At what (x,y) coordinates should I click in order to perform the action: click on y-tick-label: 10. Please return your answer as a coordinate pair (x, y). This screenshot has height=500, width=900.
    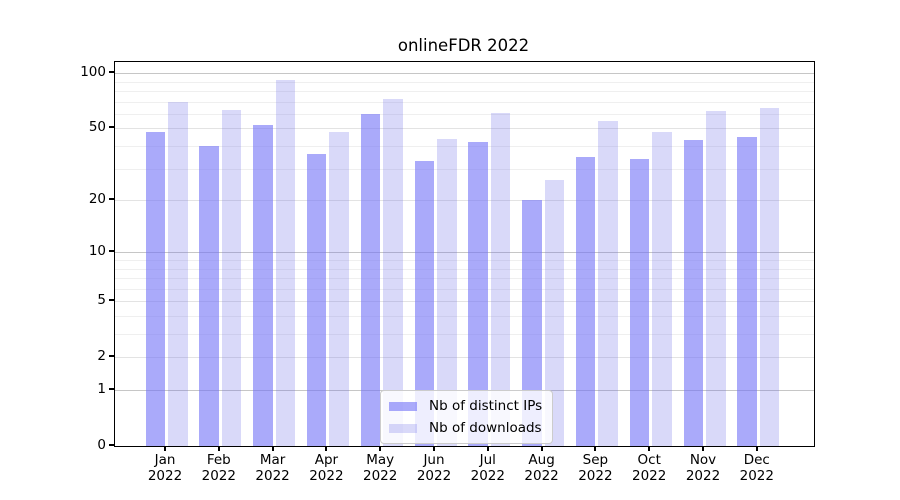
    Looking at the image, I should click on (97, 251).